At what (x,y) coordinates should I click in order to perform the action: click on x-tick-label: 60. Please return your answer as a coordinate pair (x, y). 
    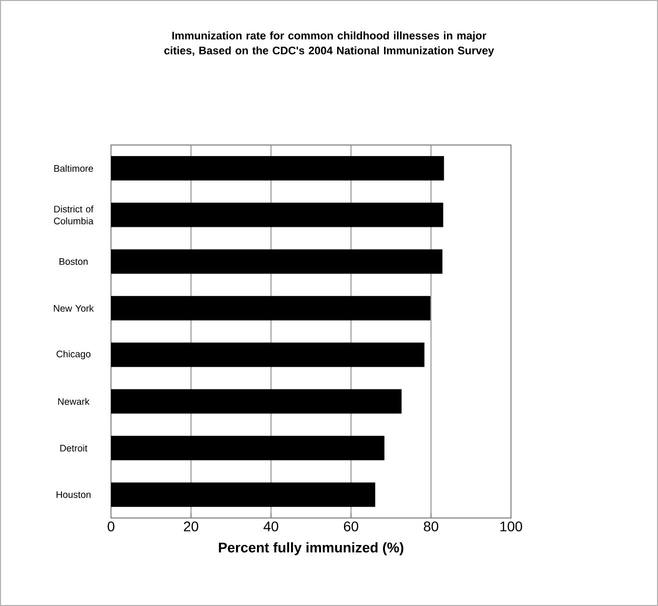
    Looking at the image, I should click on (351, 527).